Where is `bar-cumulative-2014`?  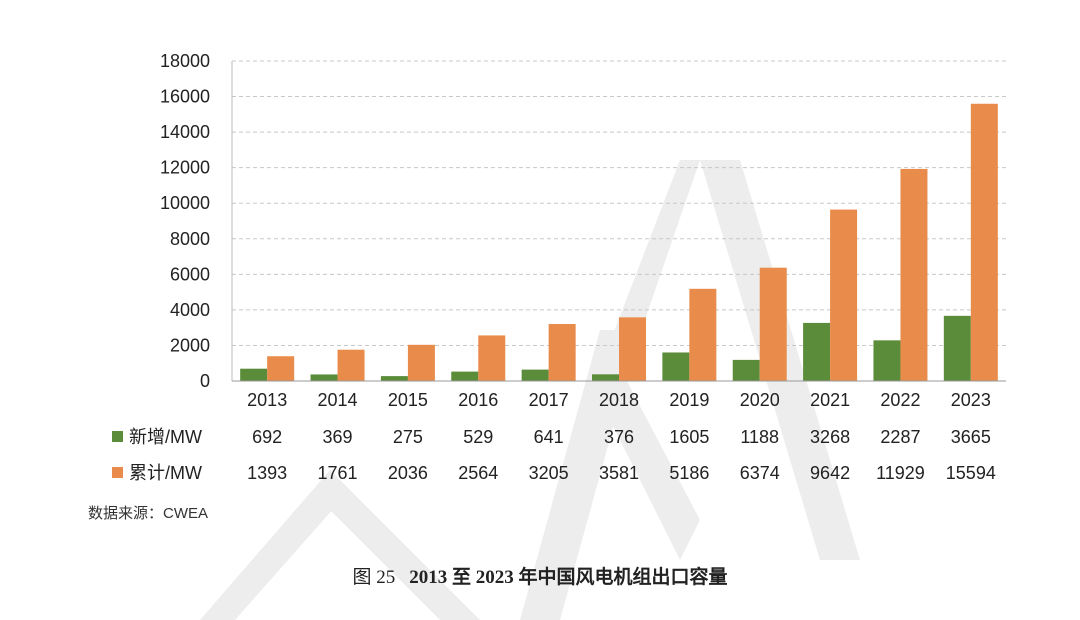 bar-cumulative-2014 is located at coordinates (351, 365).